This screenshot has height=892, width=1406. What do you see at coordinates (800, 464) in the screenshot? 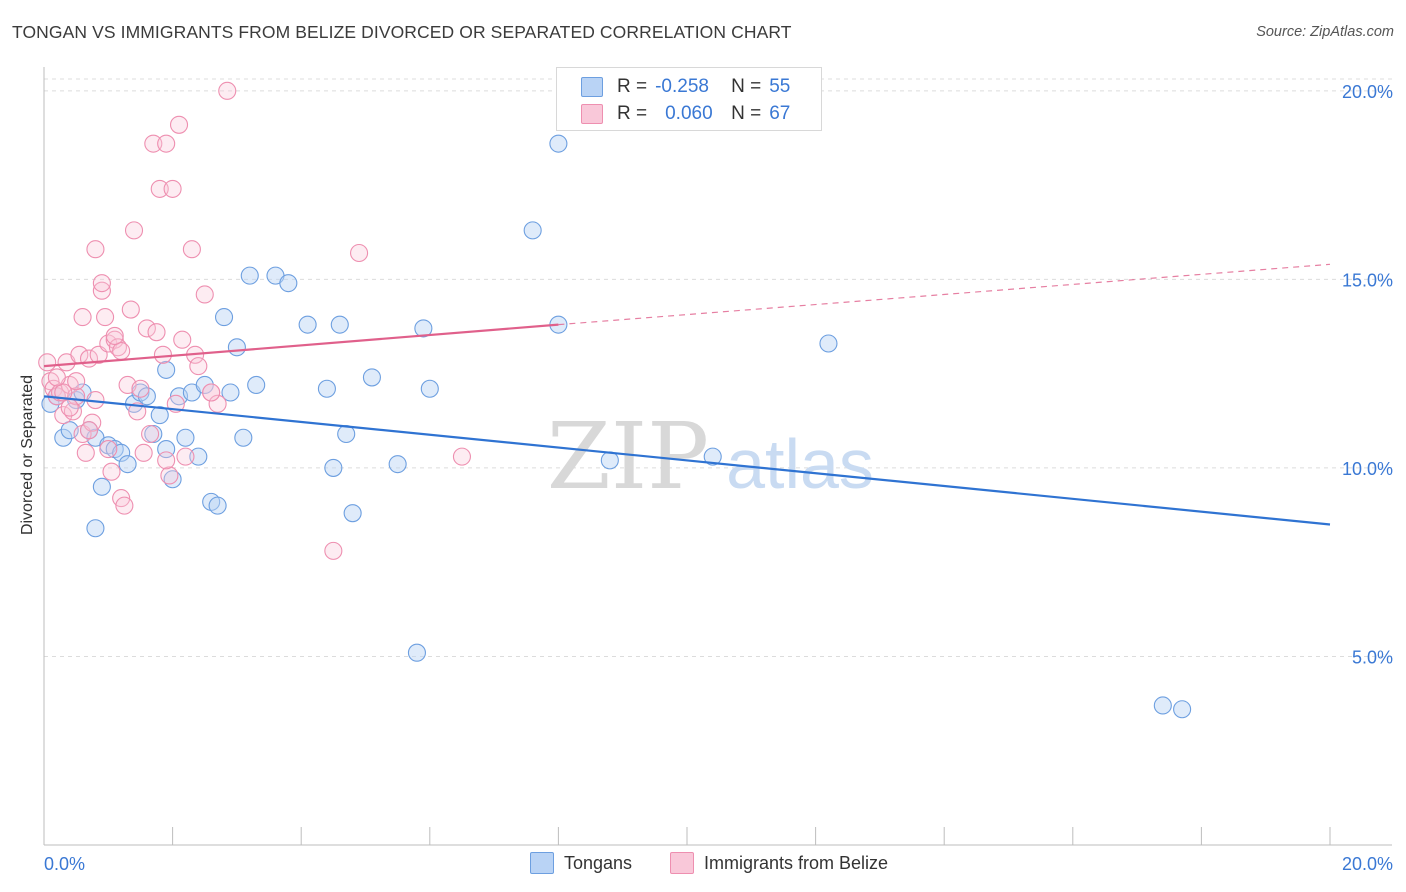
I see `watermark-atlas: atlas` at bounding box center [800, 464].